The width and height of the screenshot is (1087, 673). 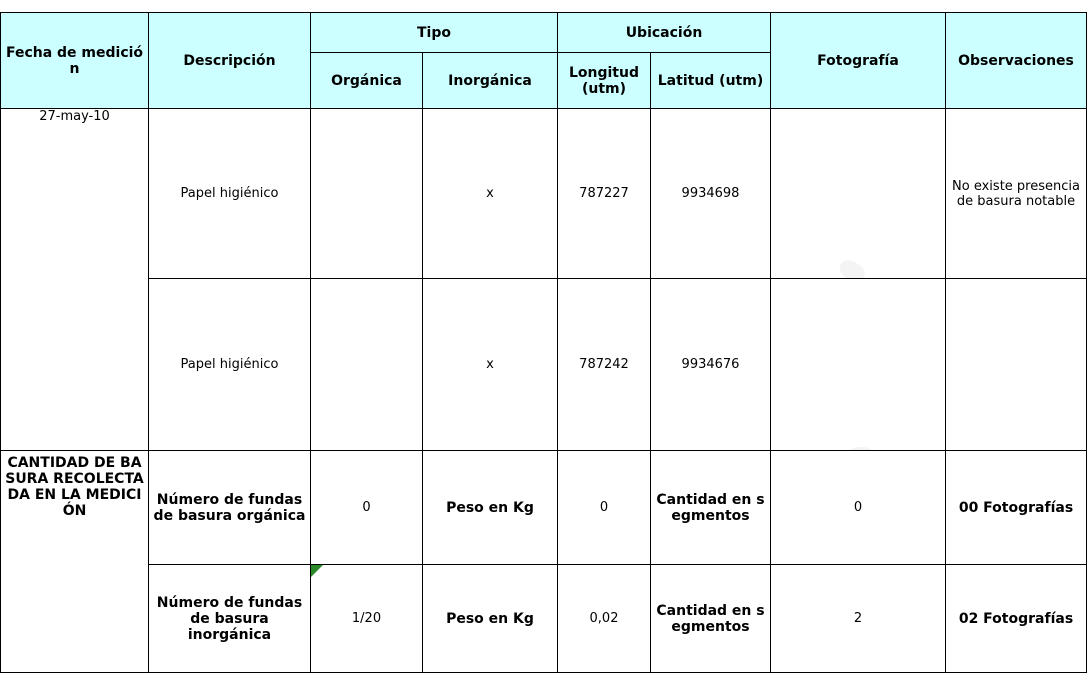 I want to click on header-cell: Longitud (utm), so click(x=604, y=80).